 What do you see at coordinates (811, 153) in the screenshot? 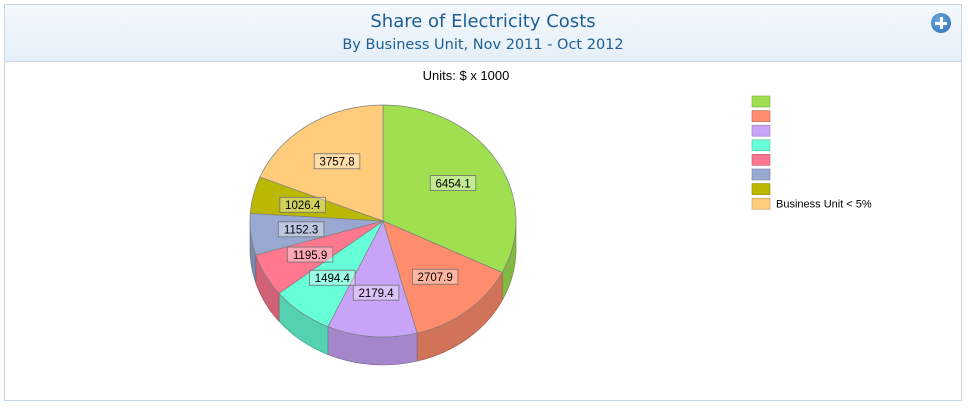
I see `legend: Business Unit < 5%` at bounding box center [811, 153].